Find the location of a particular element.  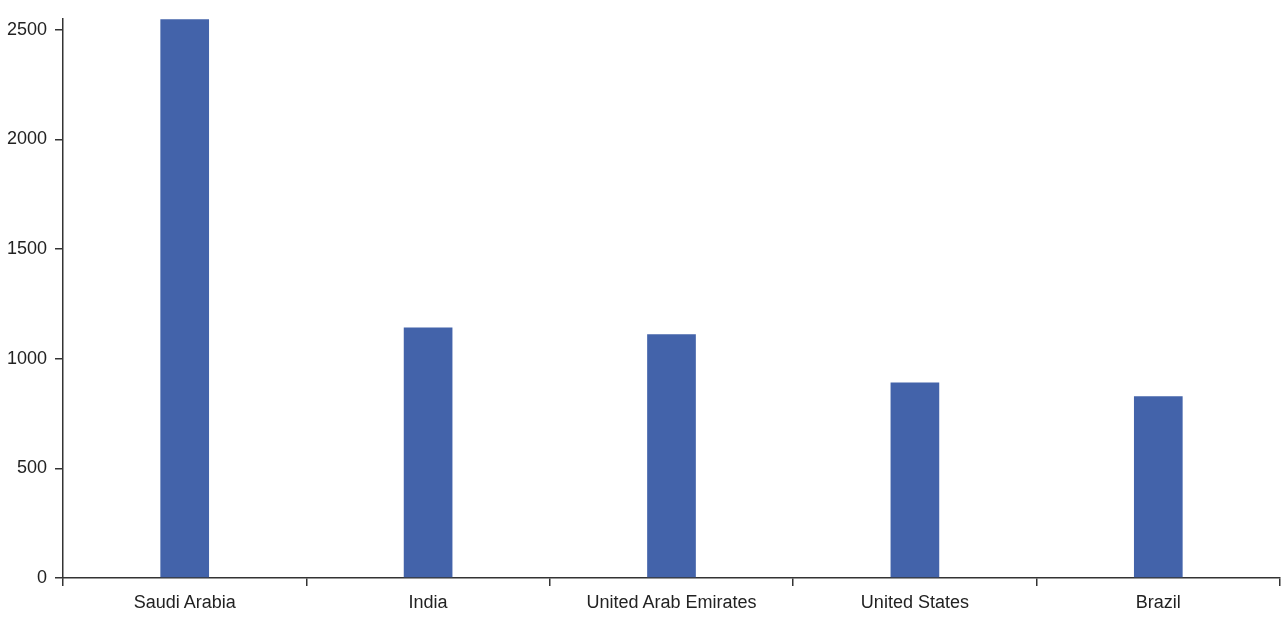

x-tick-label: India is located at coordinates (428, 601).